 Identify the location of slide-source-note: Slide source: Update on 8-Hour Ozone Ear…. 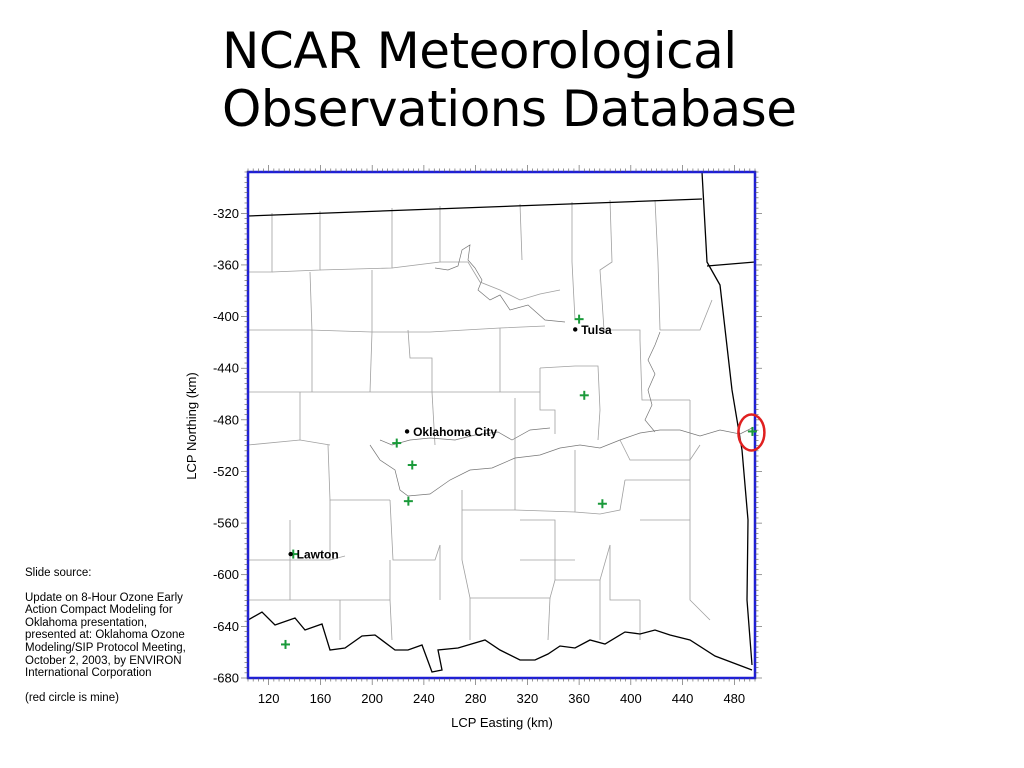
(107, 641).